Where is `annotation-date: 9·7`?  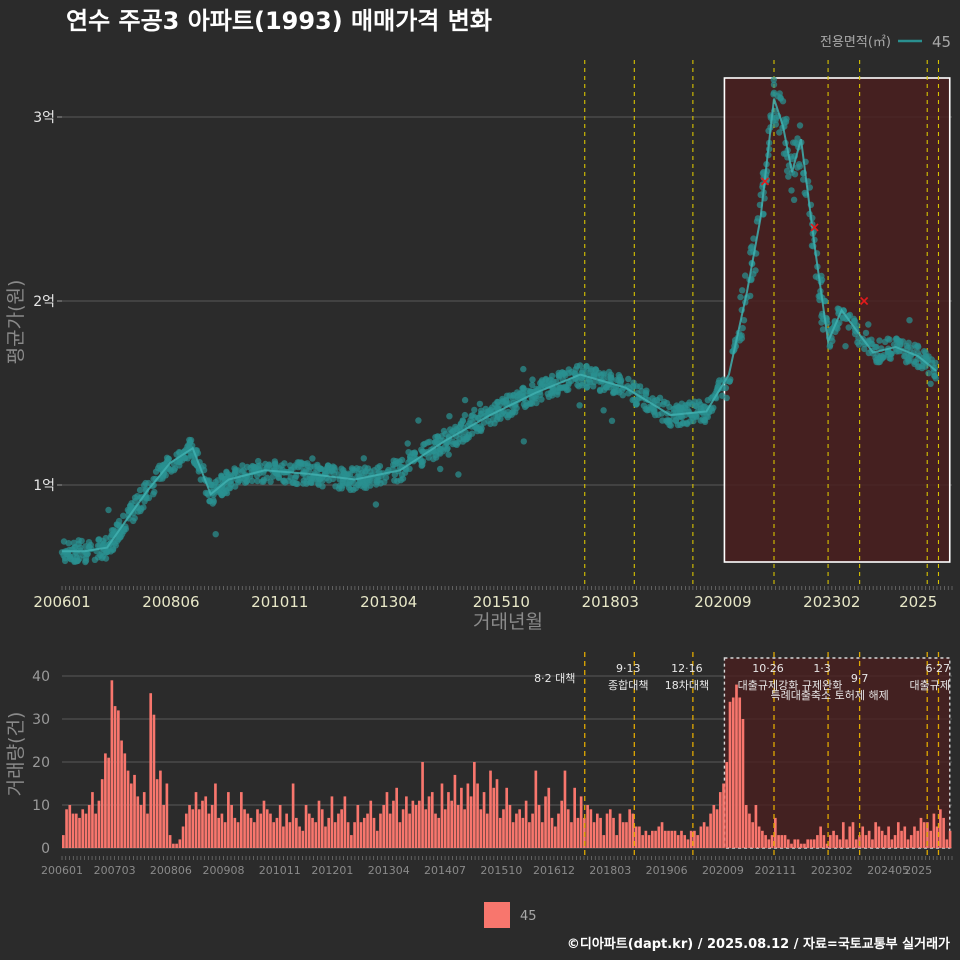
annotation-date: 9·7 is located at coordinates (860, 678).